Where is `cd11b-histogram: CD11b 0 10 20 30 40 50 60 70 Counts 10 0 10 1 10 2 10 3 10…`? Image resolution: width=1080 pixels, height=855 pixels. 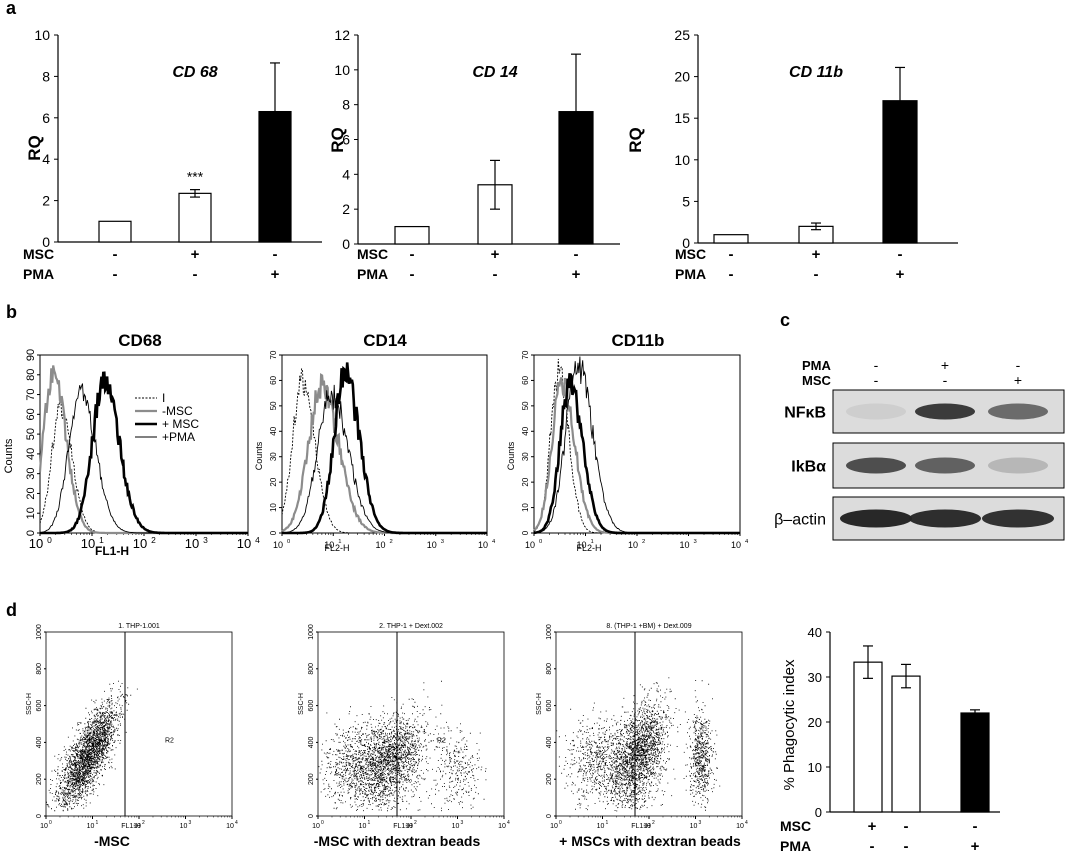
cd11b-histogram: CD11b 0 10 20 30 40 50 60 70 Counts 10 0 10 1 10 2 10 3 10… is located at coordinates (627, 442).